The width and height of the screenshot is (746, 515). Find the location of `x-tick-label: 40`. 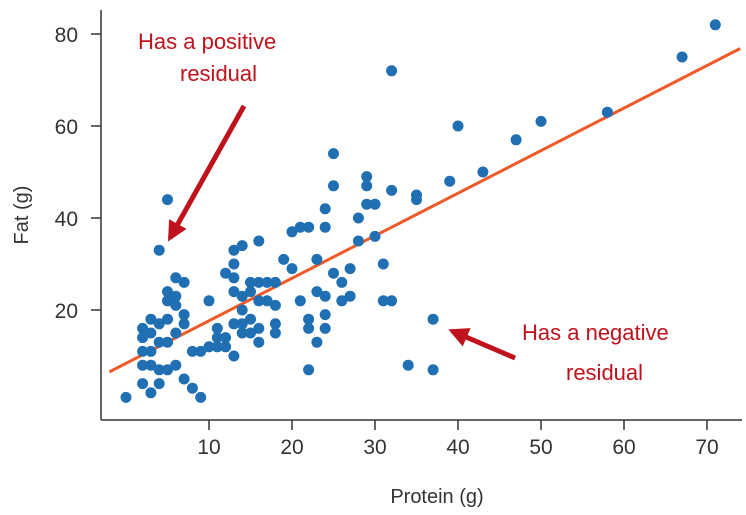

x-tick-label: 40 is located at coordinates (457, 447).